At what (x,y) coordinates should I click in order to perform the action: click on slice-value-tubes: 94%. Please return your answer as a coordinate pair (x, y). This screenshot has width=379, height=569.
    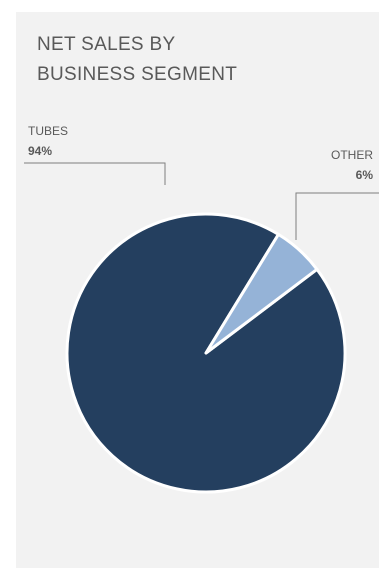
    Looking at the image, I should click on (40, 151).